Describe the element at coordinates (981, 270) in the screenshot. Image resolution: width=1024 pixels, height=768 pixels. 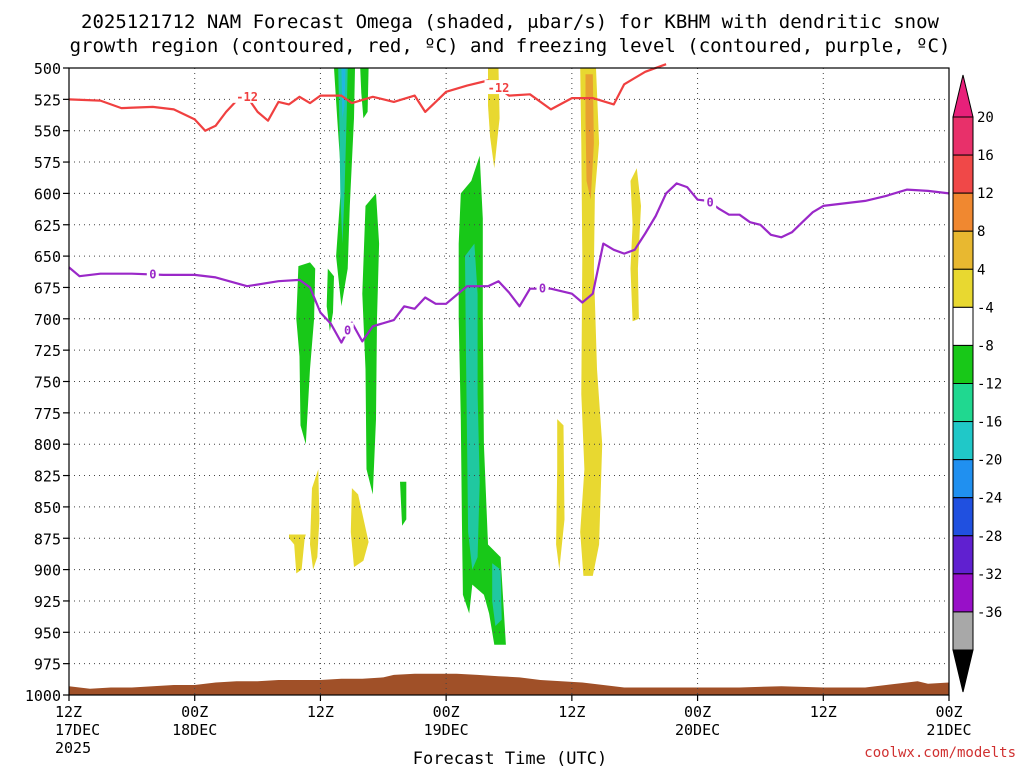
I see `colorbar-label: 4` at that location.